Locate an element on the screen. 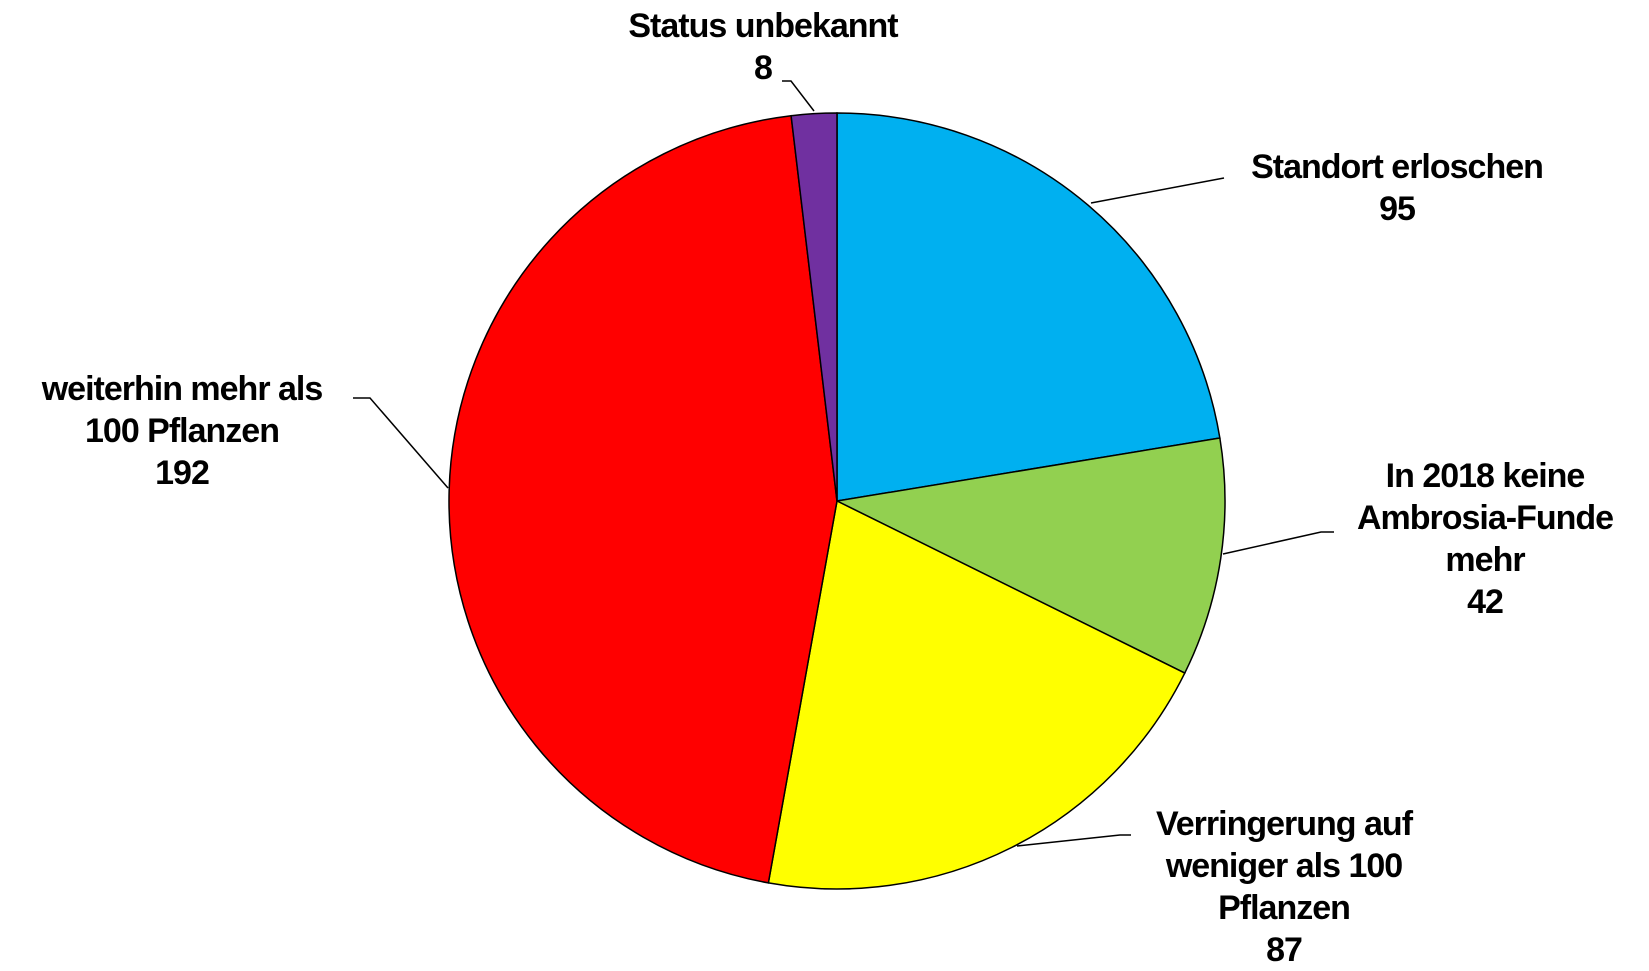 This screenshot has height=971, width=1649. slice-label: Standort erloschen 95 is located at coordinates (1397, 188).